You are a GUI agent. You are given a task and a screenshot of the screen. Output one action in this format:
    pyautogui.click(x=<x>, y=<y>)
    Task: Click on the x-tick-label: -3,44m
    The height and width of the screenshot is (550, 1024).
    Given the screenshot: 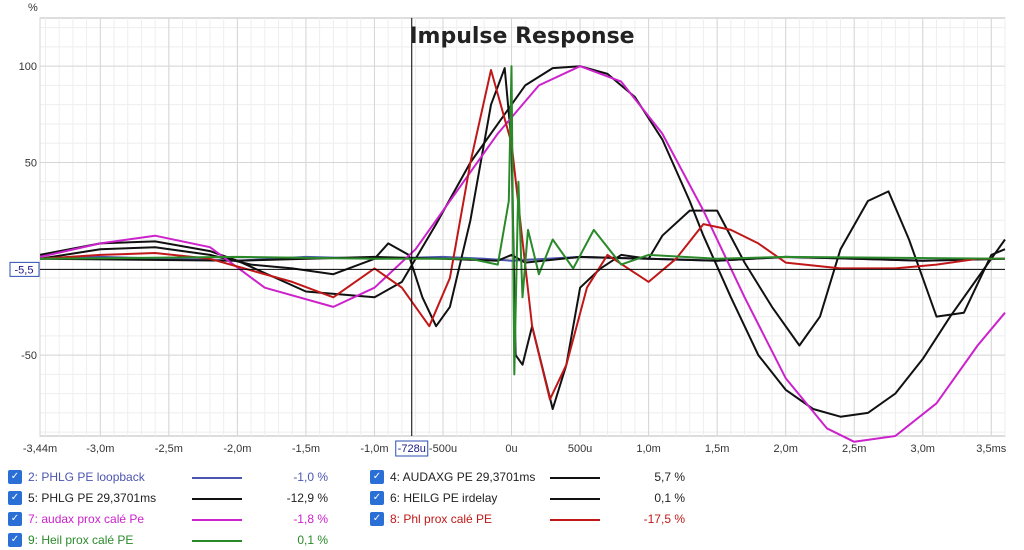 What is the action you would take?
    pyautogui.click(x=40, y=449)
    